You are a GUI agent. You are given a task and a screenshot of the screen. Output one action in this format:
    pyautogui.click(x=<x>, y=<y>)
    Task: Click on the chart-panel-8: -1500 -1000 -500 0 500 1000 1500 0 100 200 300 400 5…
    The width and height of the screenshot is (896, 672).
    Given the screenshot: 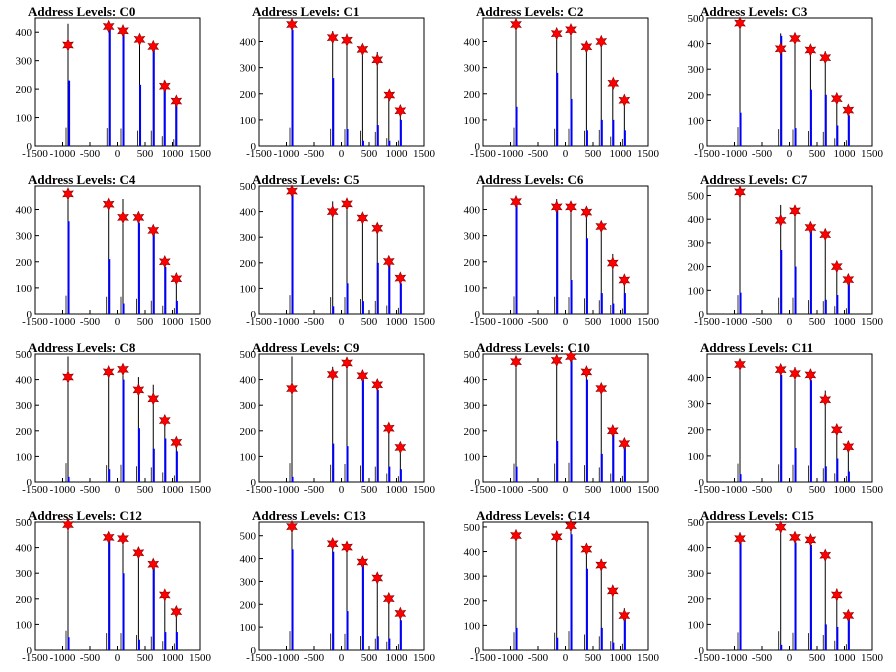 What is the action you would take?
    pyautogui.click(x=112, y=420)
    